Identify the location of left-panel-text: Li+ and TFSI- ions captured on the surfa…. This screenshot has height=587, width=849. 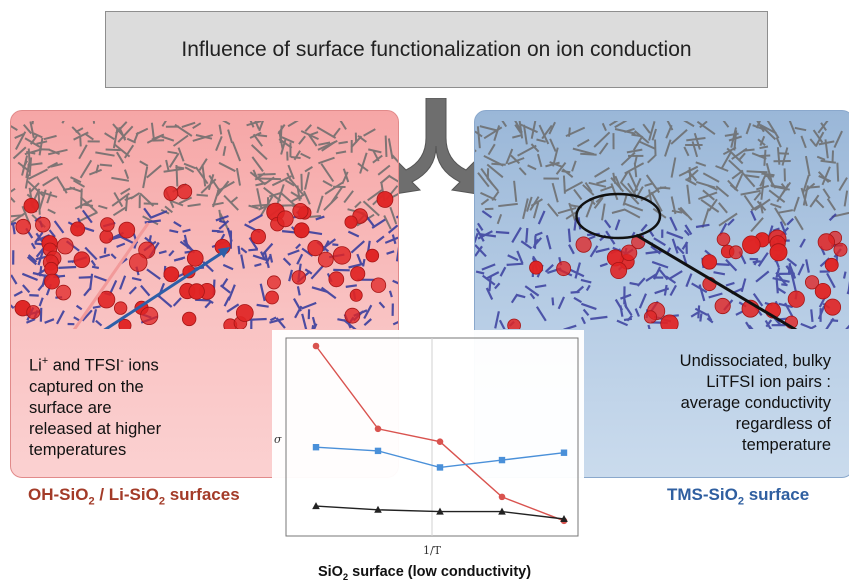
(144, 406).